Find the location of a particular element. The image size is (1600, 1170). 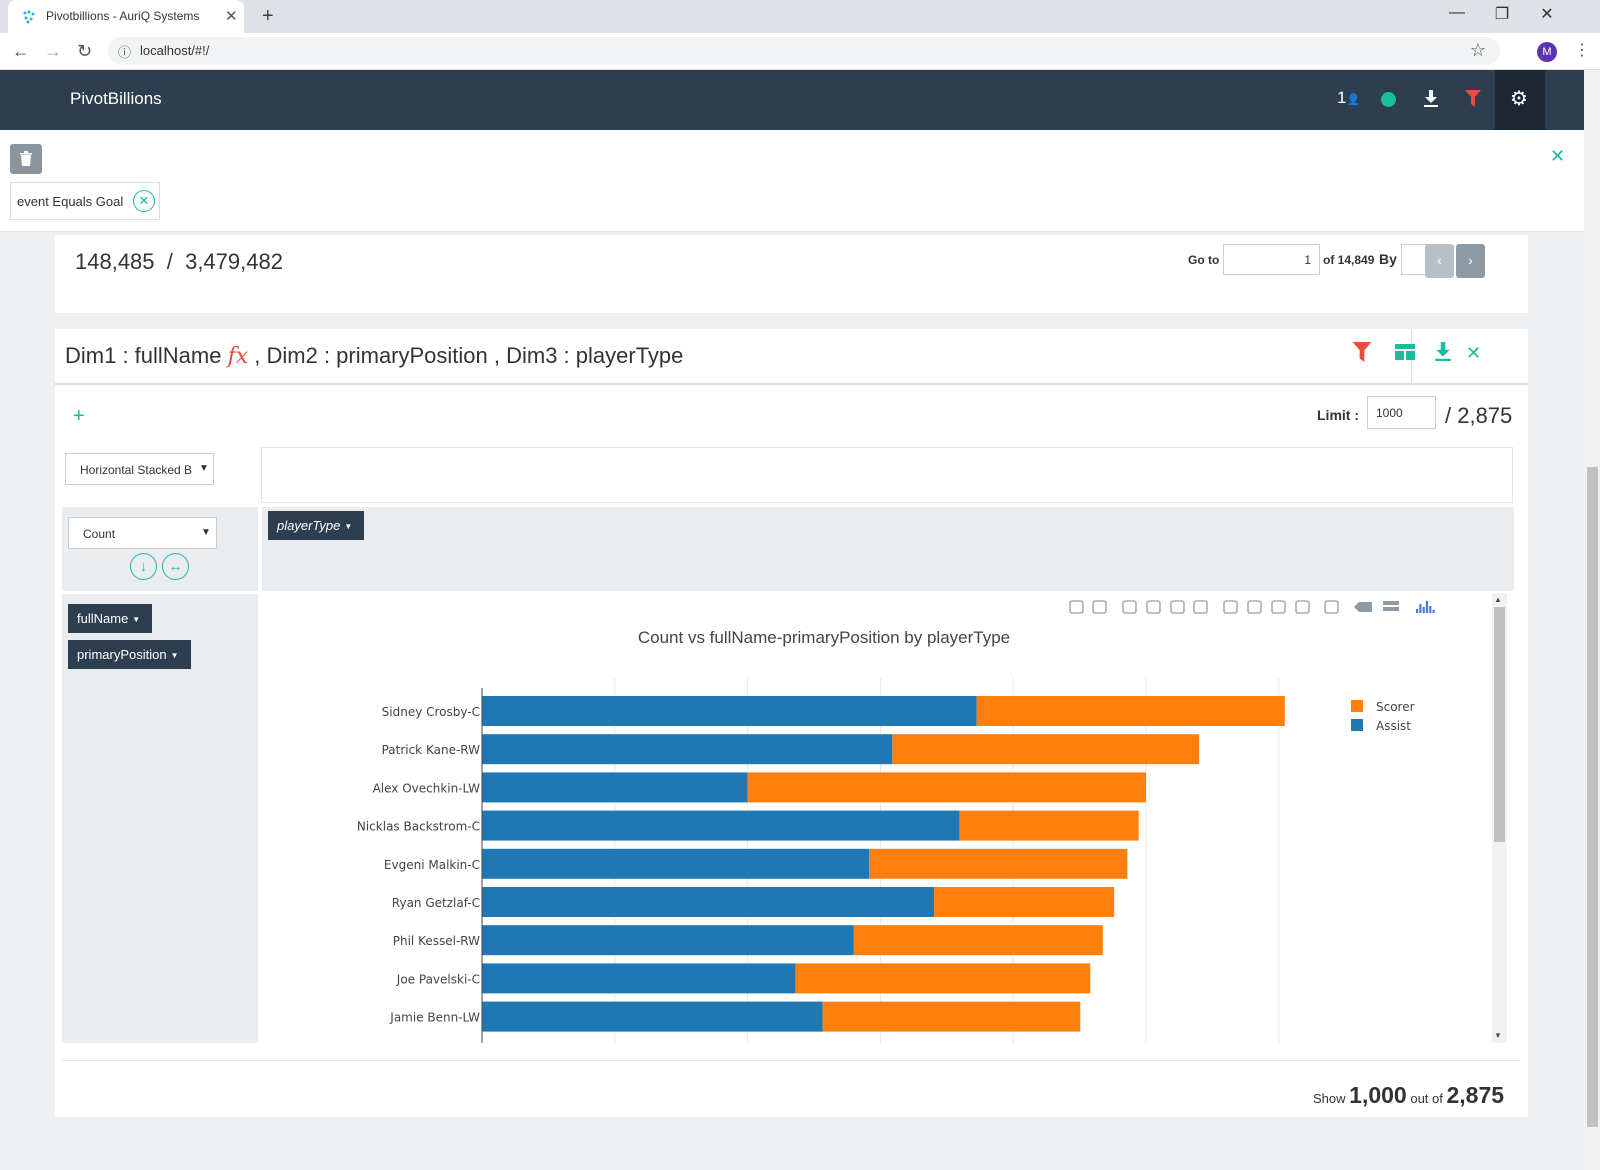

legend-label: Assist is located at coordinates (1393, 726).